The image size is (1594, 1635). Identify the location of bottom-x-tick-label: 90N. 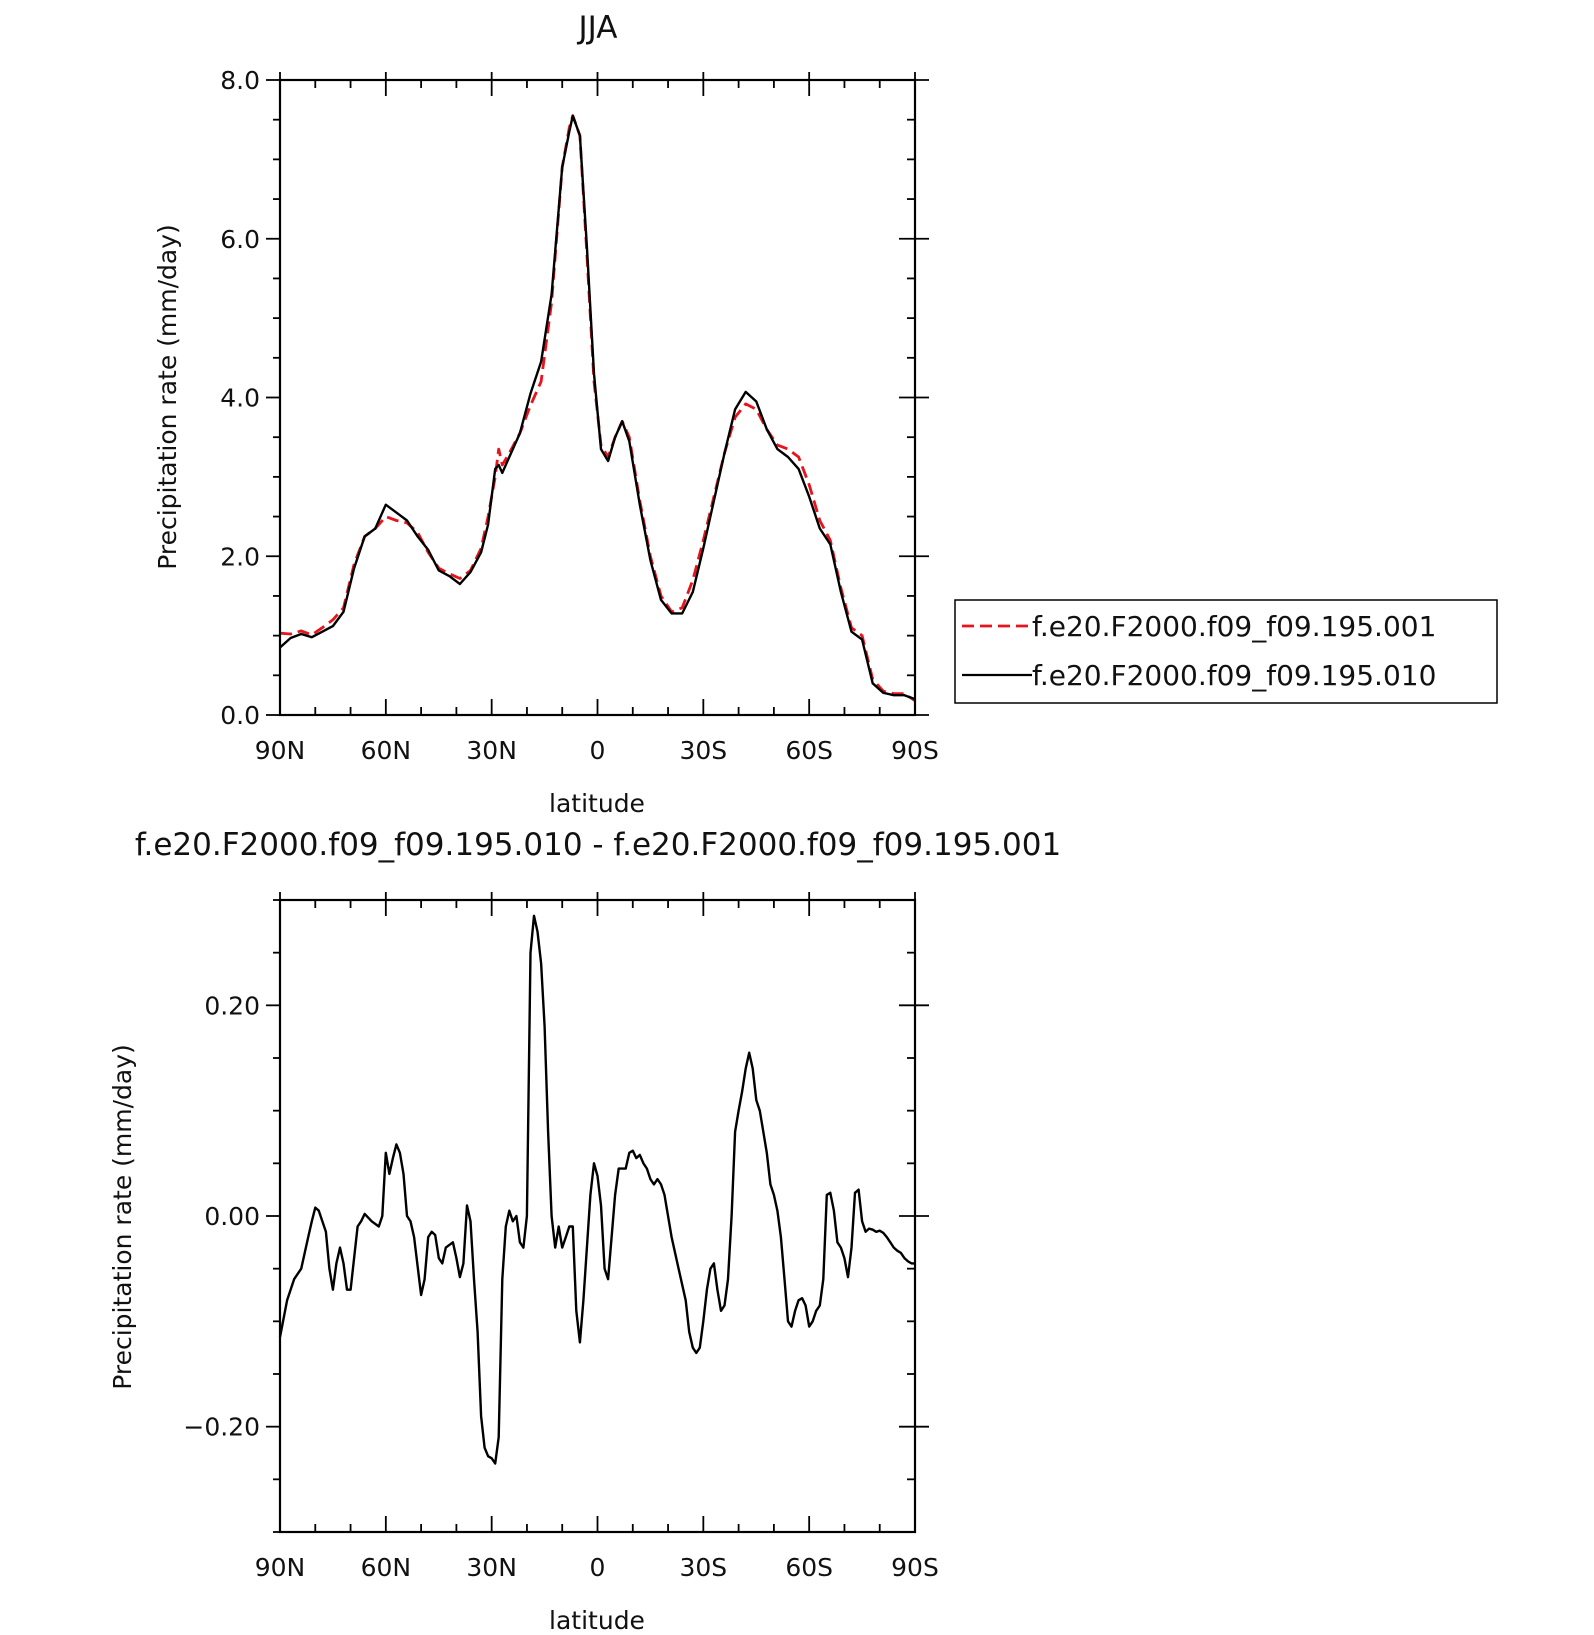
(280, 1567).